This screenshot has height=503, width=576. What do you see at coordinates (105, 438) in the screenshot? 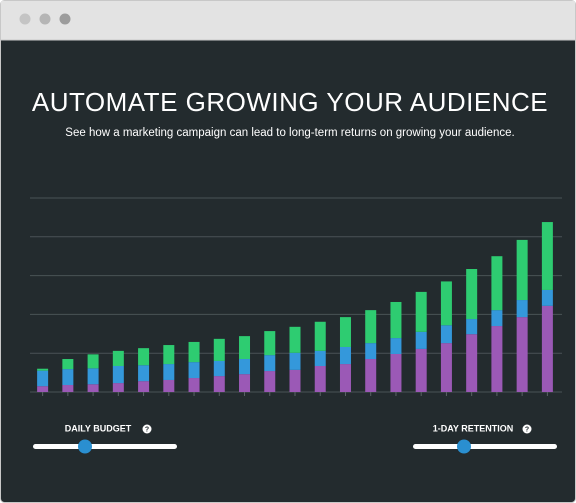
I see `slider-control: DAILY BUDGET ?` at bounding box center [105, 438].